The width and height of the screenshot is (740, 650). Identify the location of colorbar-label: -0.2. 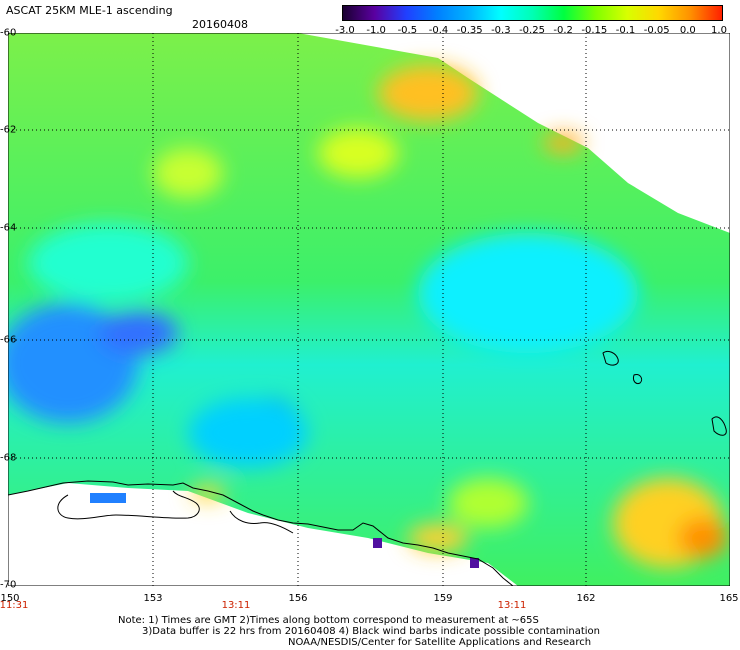
(563, 30).